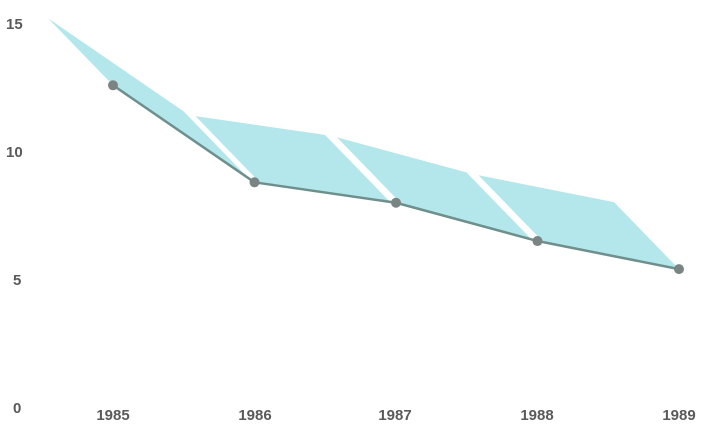 The width and height of the screenshot is (701, 424). I want to click on y-tick-label: 0, so click(17, 408).